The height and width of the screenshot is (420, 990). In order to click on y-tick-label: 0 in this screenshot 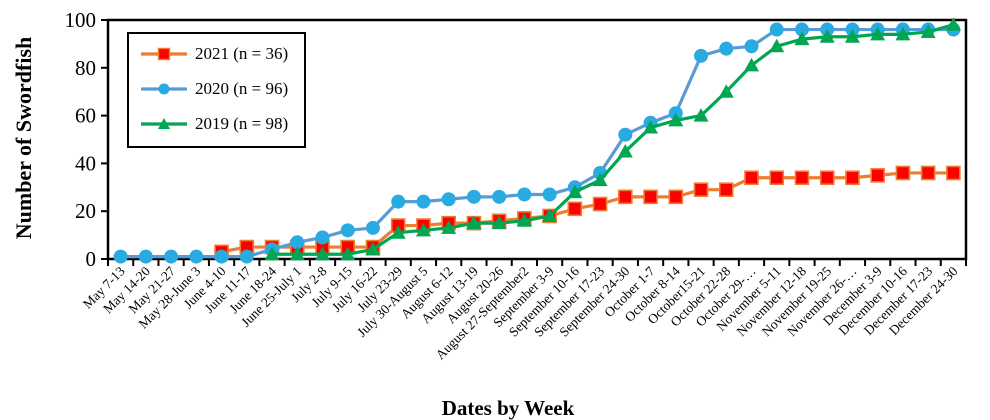, I will do `click(91, 259)`.